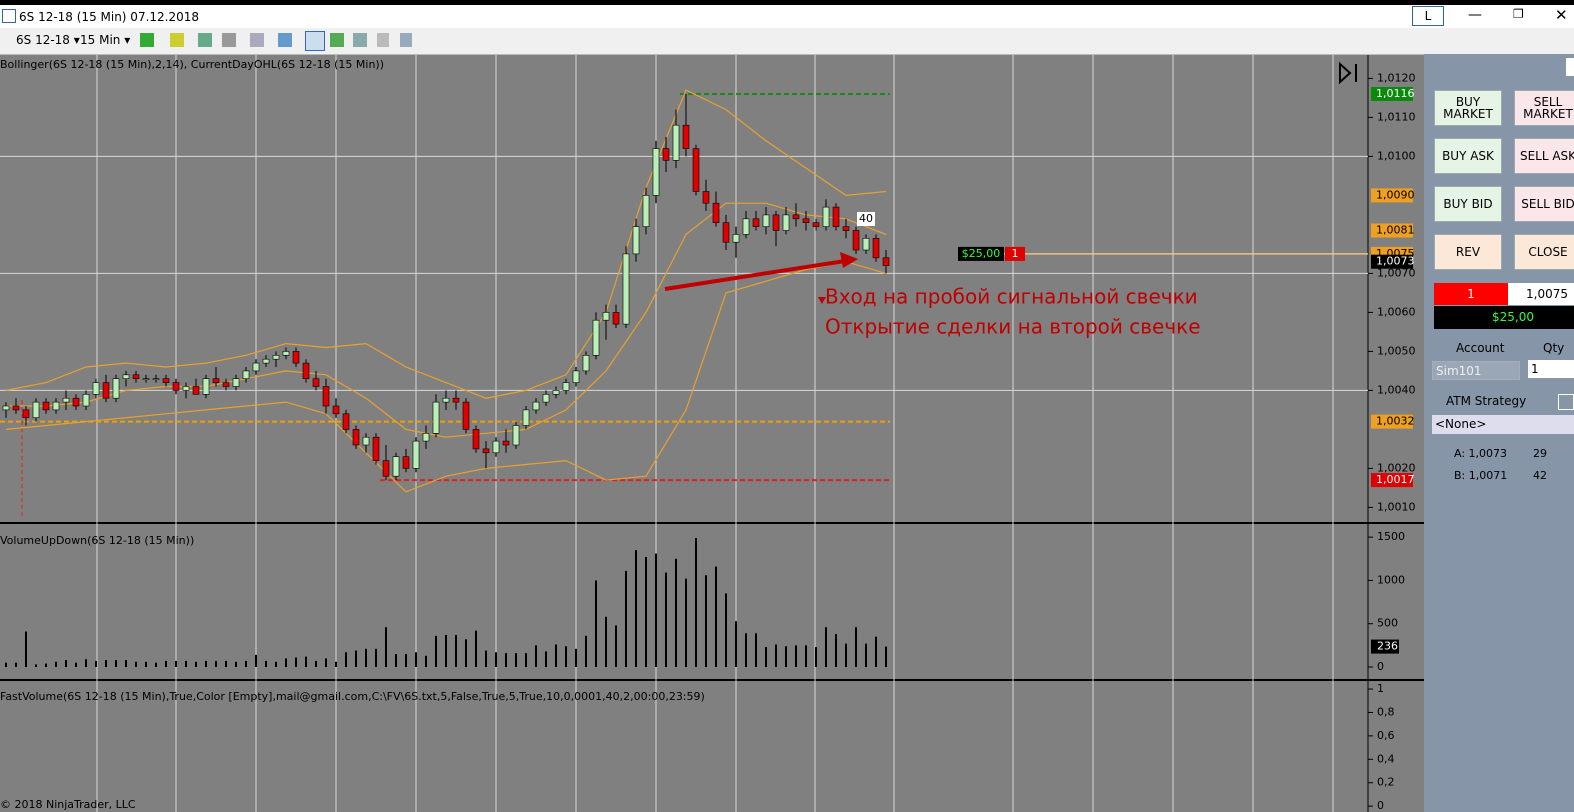 This screenshot has width=1574, height=812. I want to click on order-button: BUY MARKET, so click(1468, 108).